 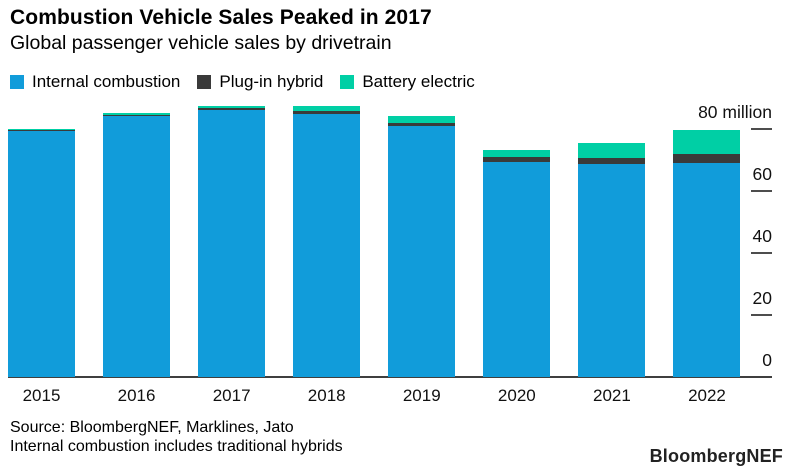 I want to click on bar-segment-battery-electric-2022, so click(x=707, y=141).